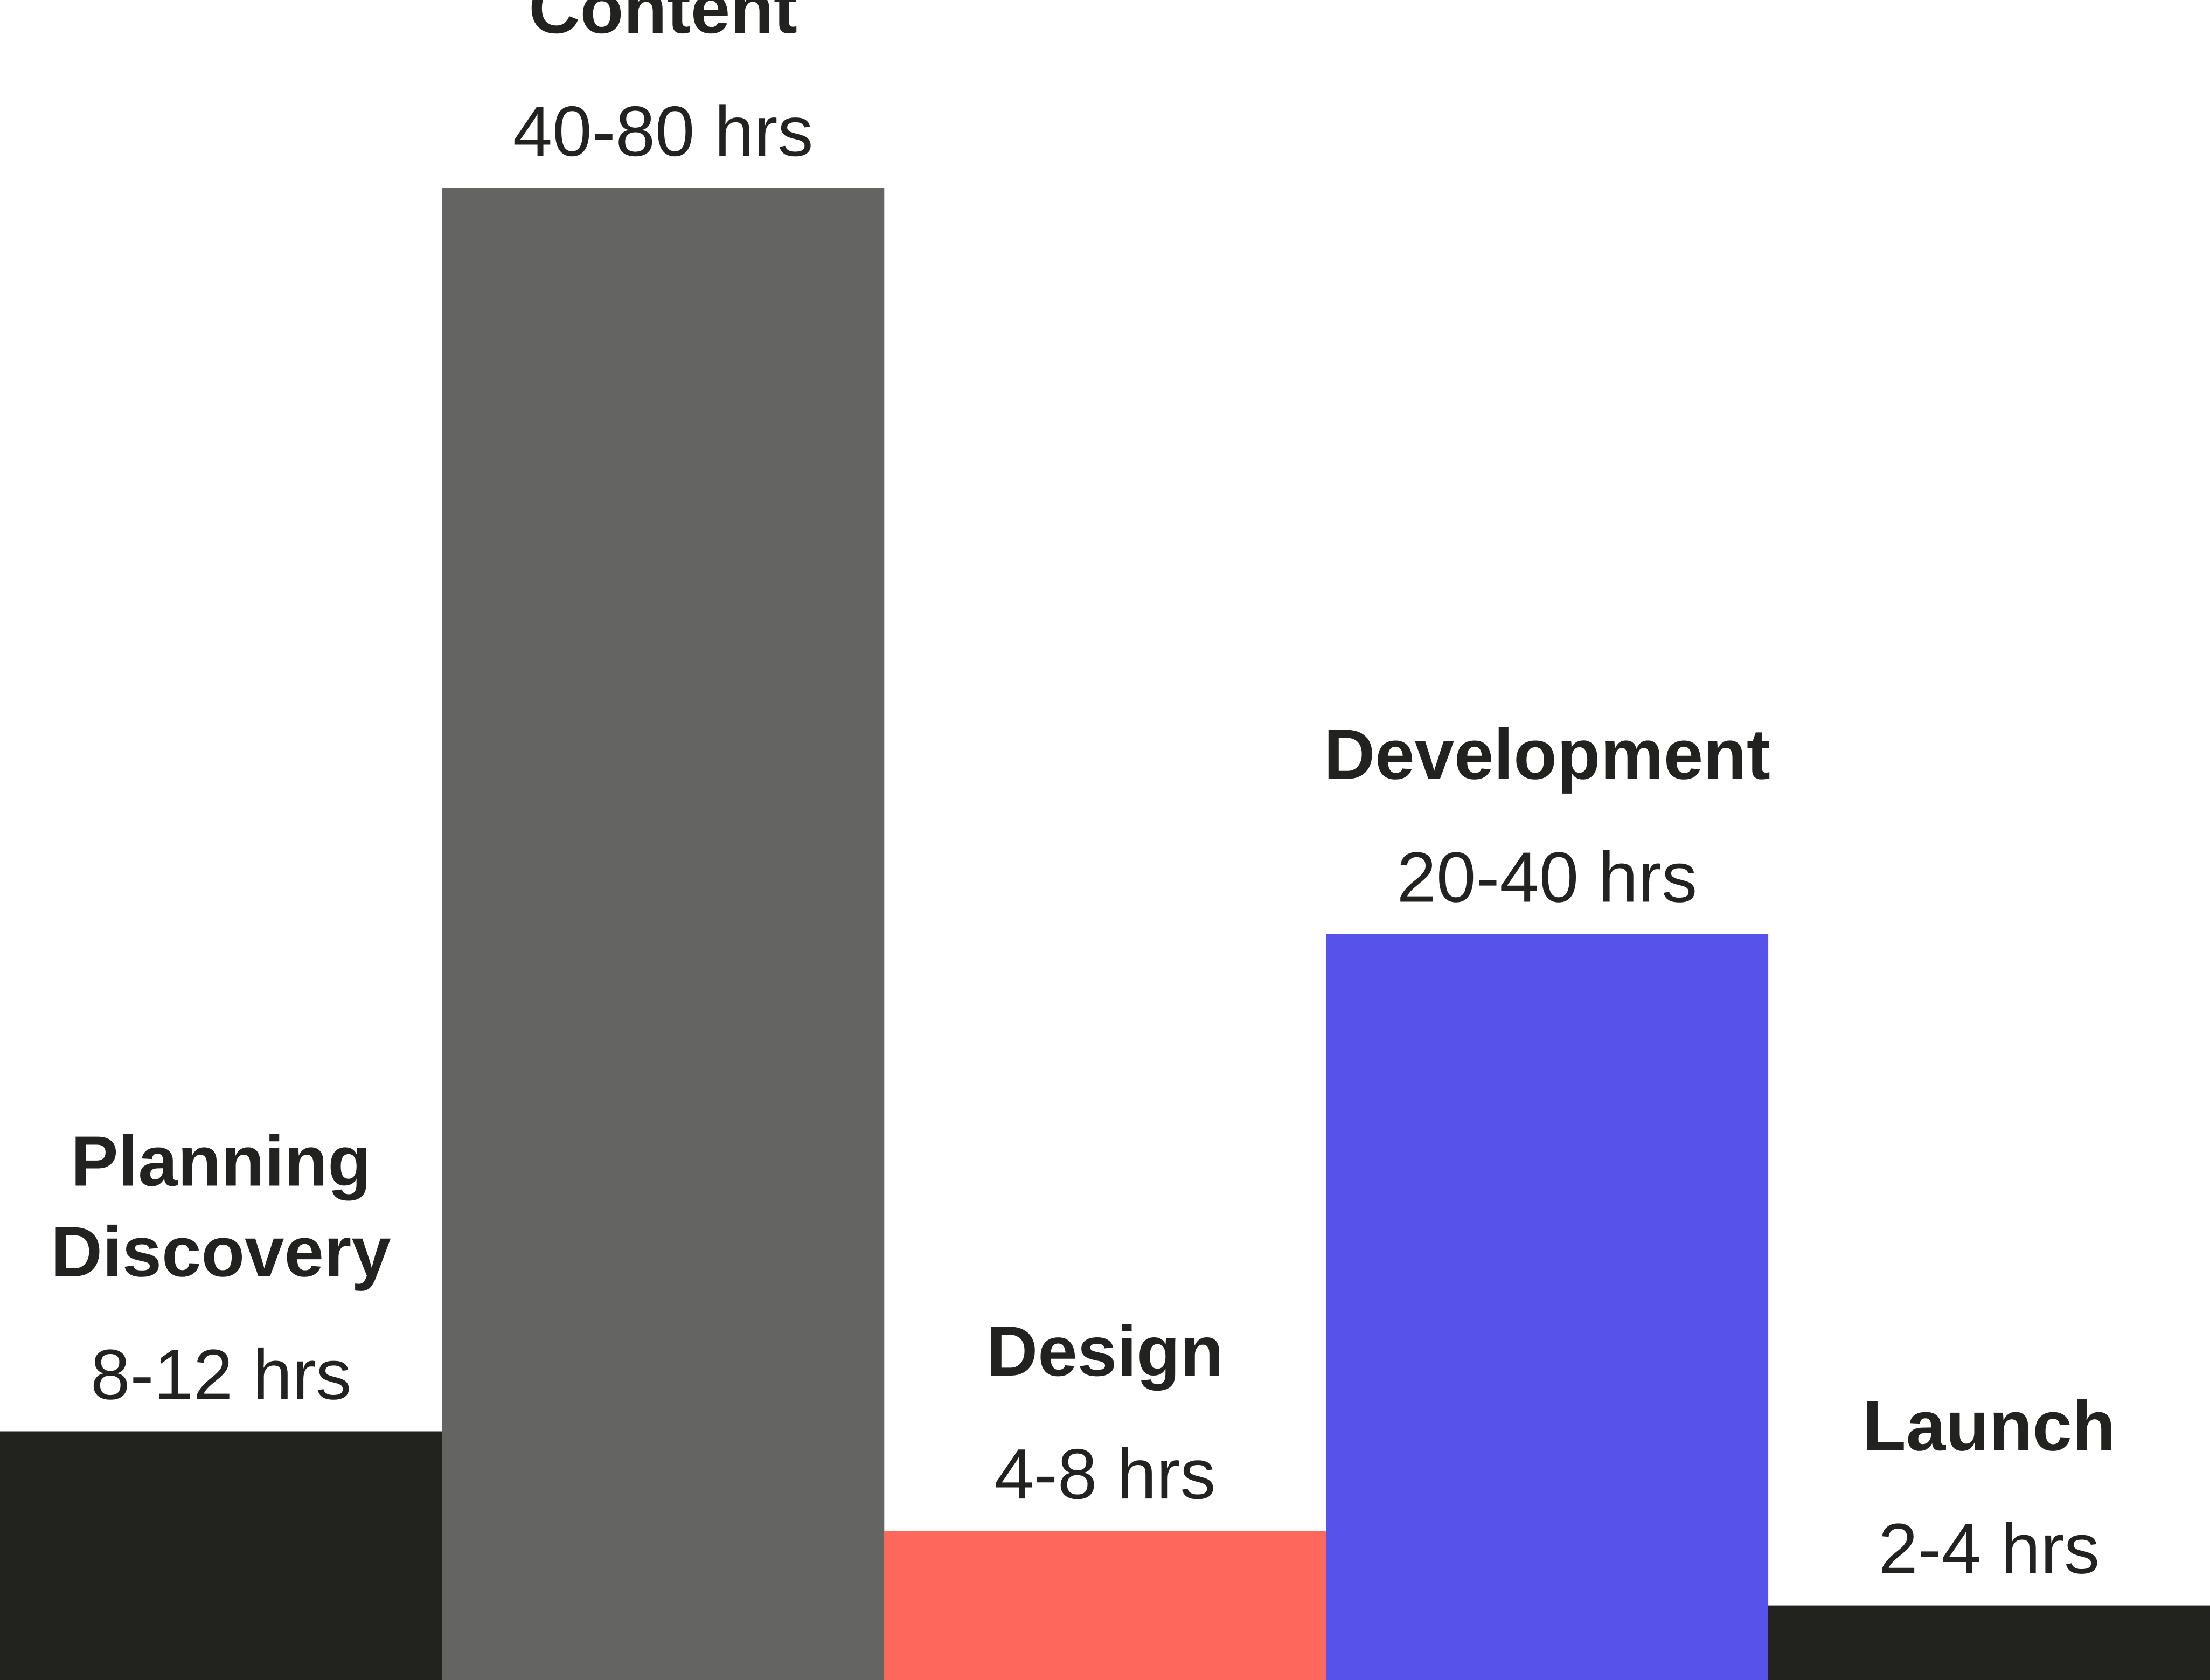  What do you see at coordinates (663, 24) in the screenshot?
I see `category-label: Content` at bounding box center [663, 24].